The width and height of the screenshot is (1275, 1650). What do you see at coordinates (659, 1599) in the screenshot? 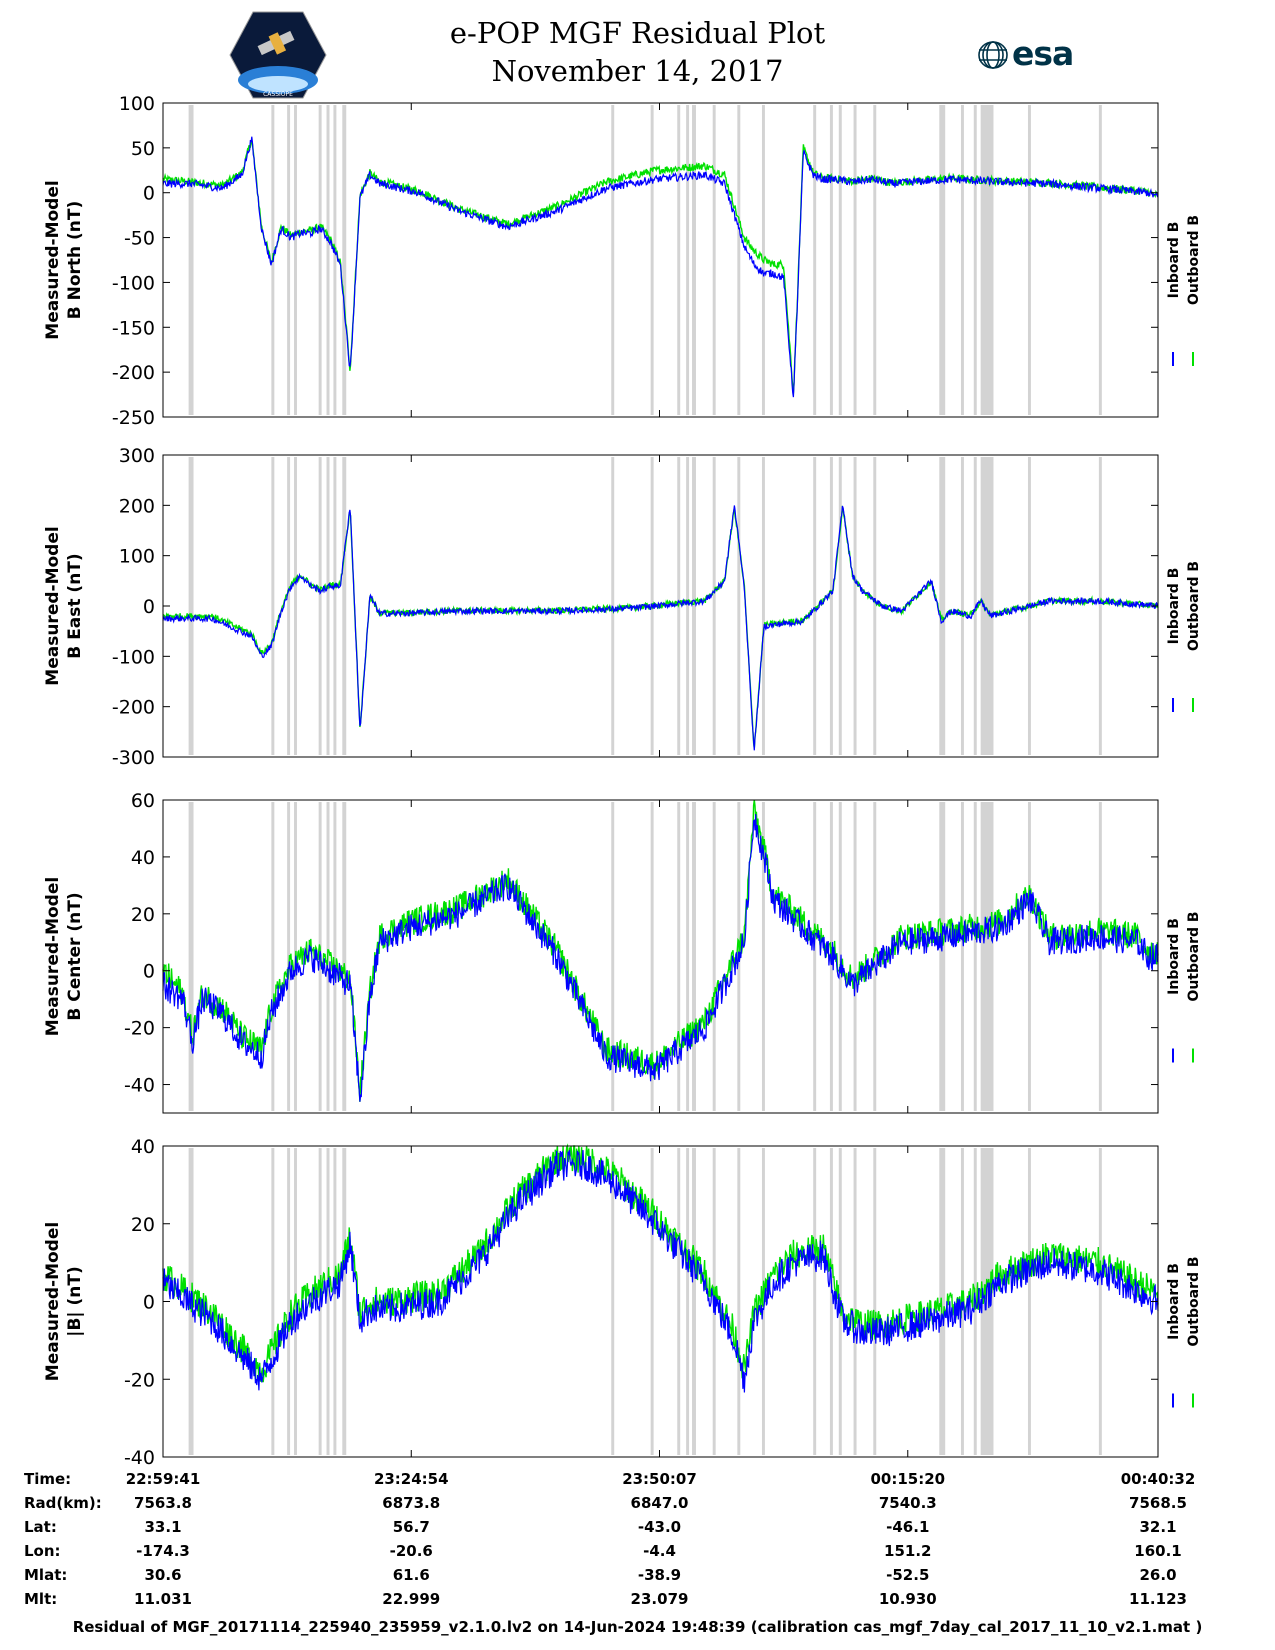
I see `ephemeris-value: 23.079` at bounding box center [659, 1599].